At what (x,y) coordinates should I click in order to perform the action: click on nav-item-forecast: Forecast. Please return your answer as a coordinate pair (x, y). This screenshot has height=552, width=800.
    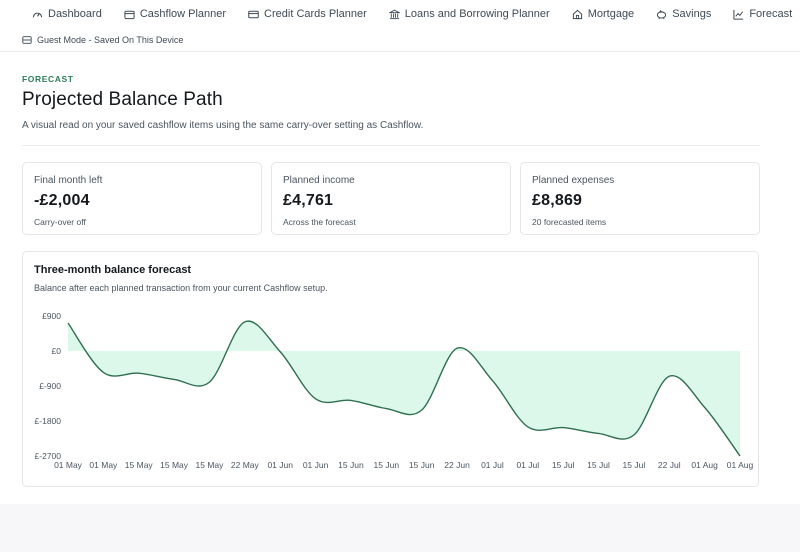
    Looking at the image, I should click on (762, 14).